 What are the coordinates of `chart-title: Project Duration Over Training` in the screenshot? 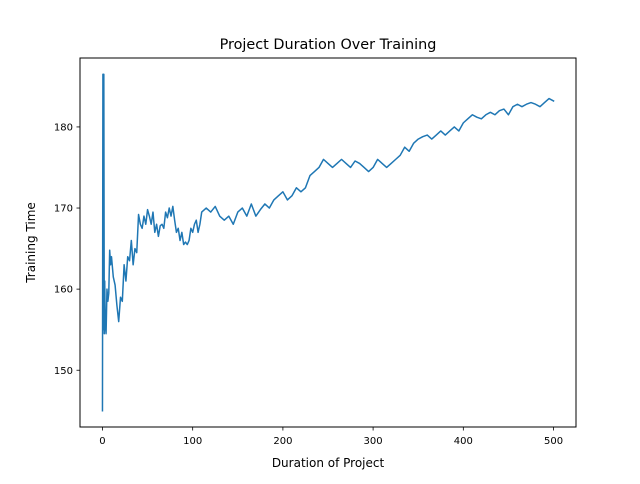 It's located at (328, 45).